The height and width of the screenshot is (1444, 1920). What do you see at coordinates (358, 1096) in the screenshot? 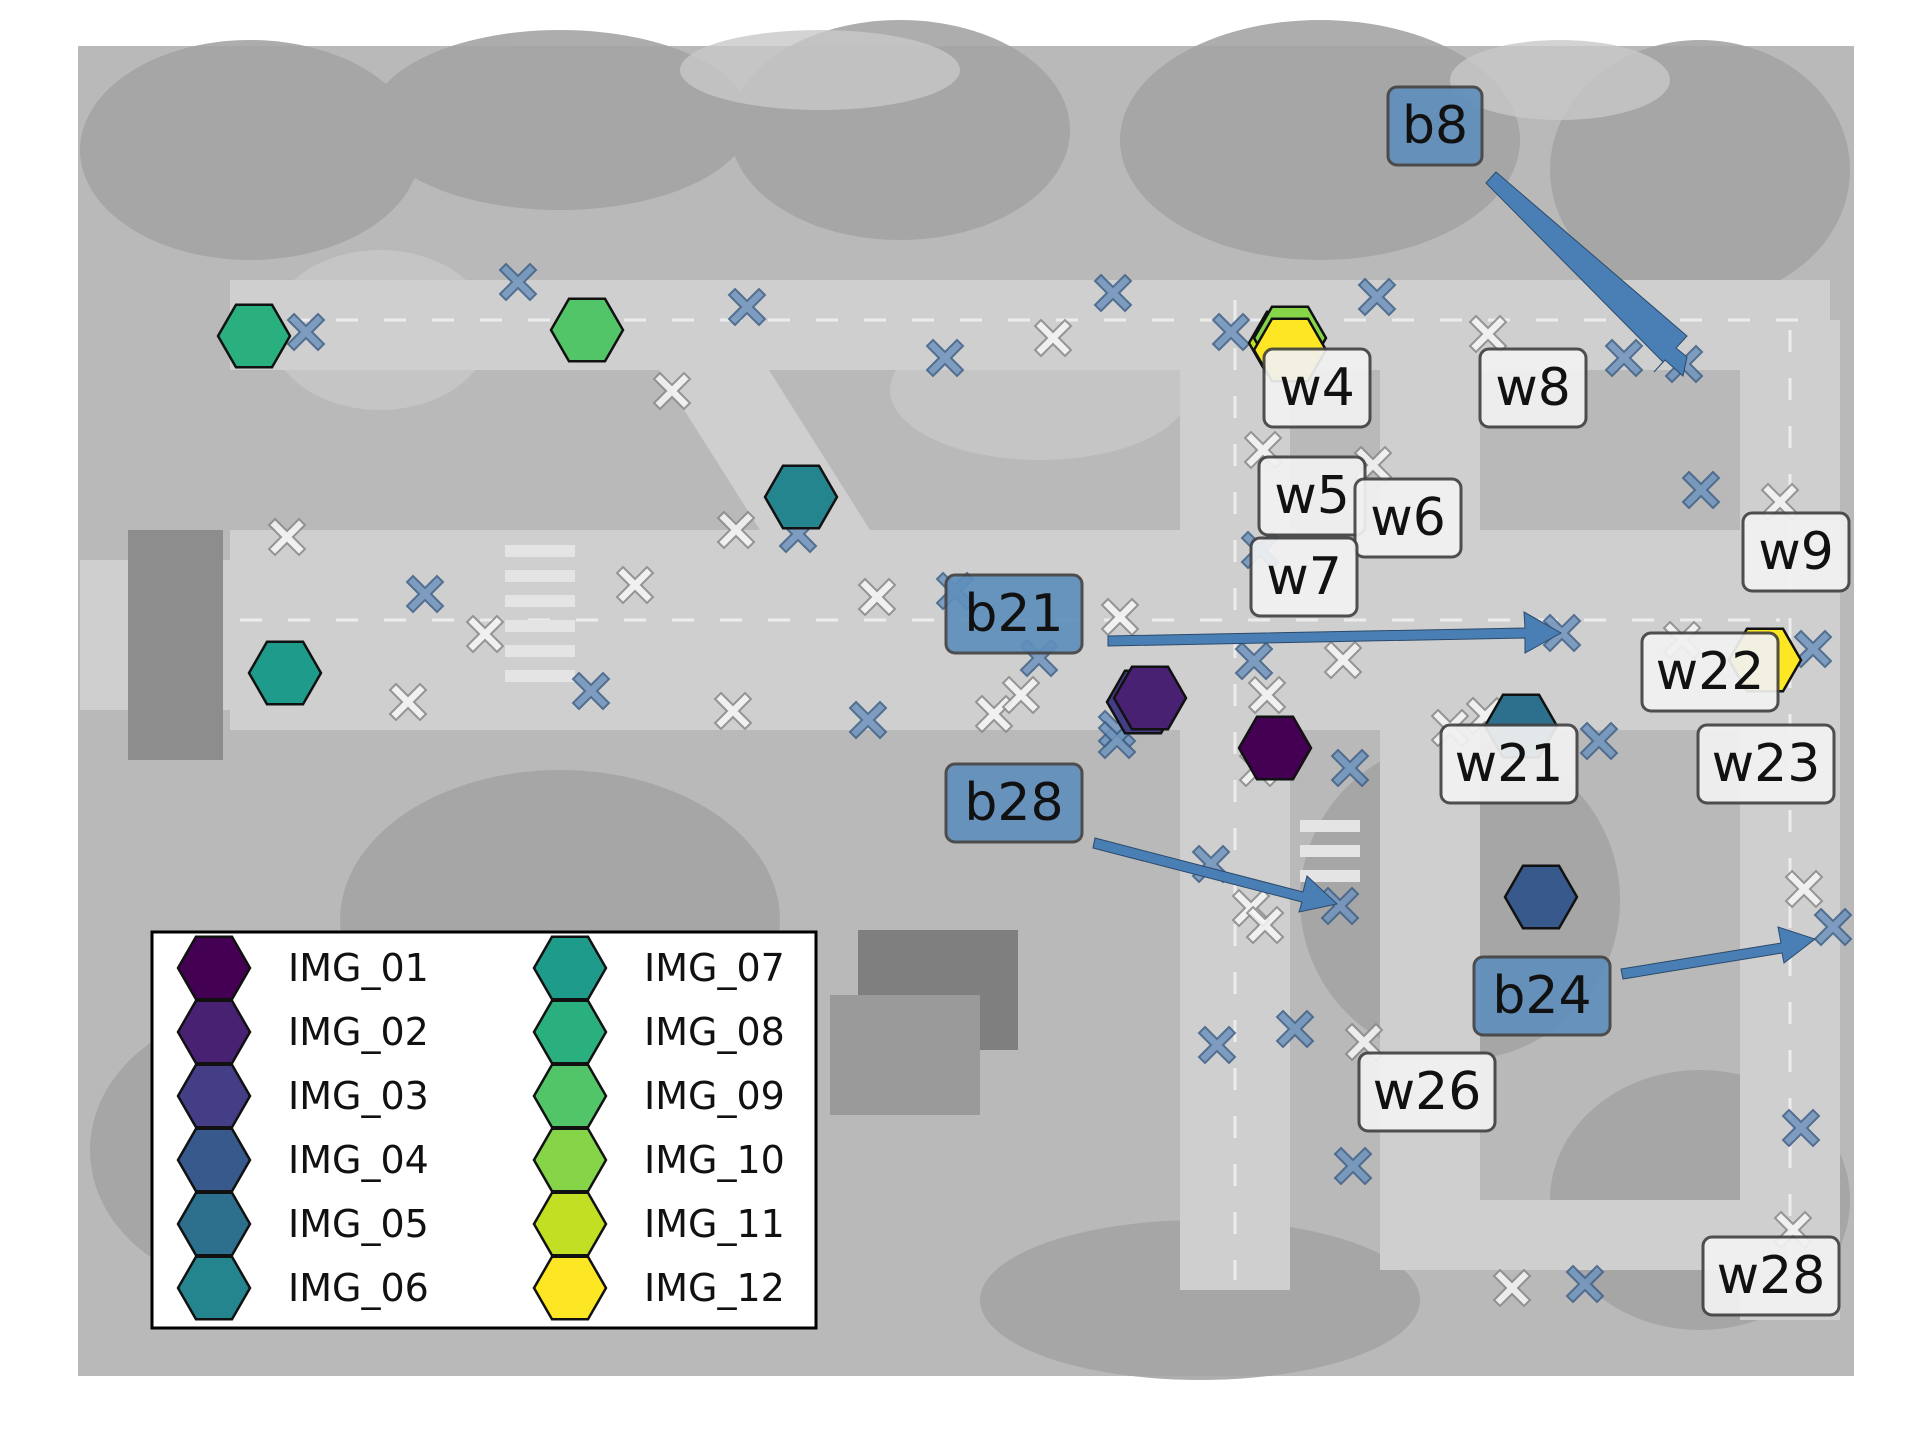
I see `legend-label: IMG_03` at bounding box center [358, 1096].